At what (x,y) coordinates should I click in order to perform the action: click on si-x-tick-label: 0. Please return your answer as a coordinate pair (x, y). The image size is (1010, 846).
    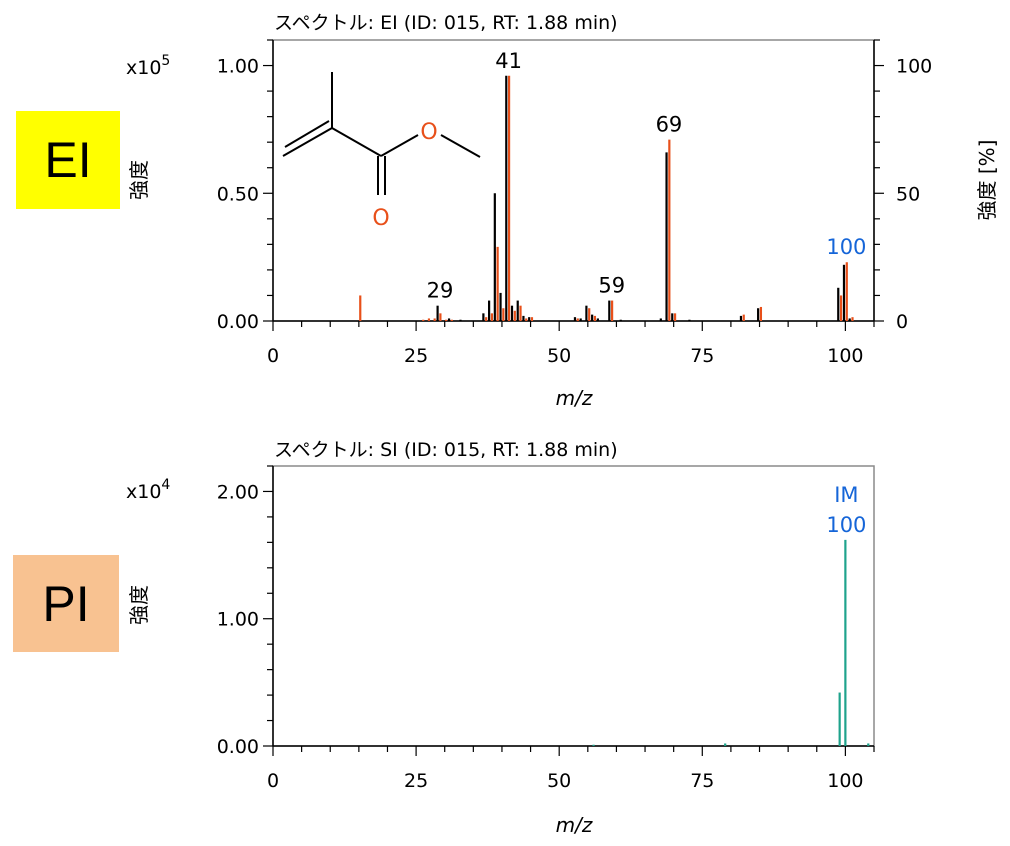
    Looking at the image, I should click on (273, 781).